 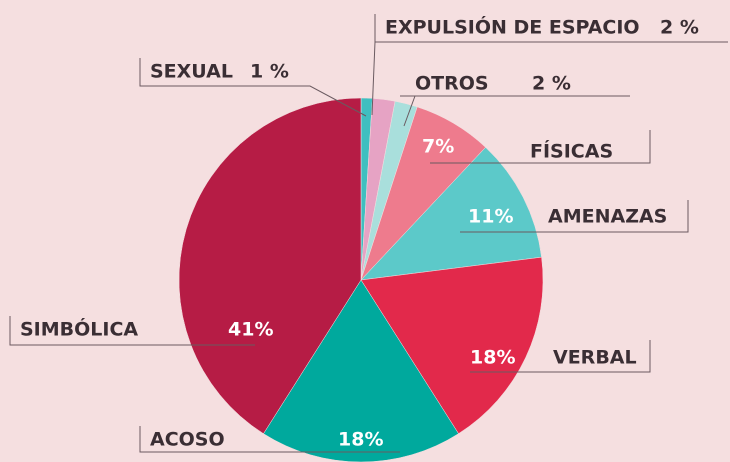 What do you see at coordinates (595, 358) in the screenshot?
I see `slice-name: VERBAL` at bounding box center [595, 358].